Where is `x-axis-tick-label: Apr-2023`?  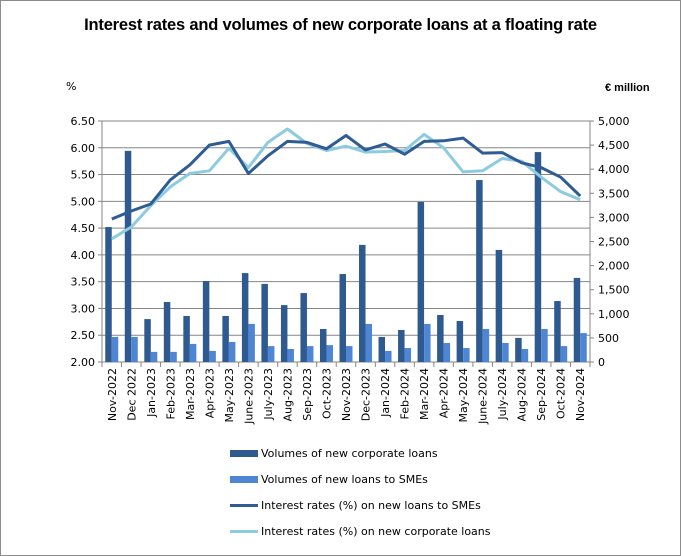
x-axis-tick-label: Apr-2023 is located at coordinates (209, 393).